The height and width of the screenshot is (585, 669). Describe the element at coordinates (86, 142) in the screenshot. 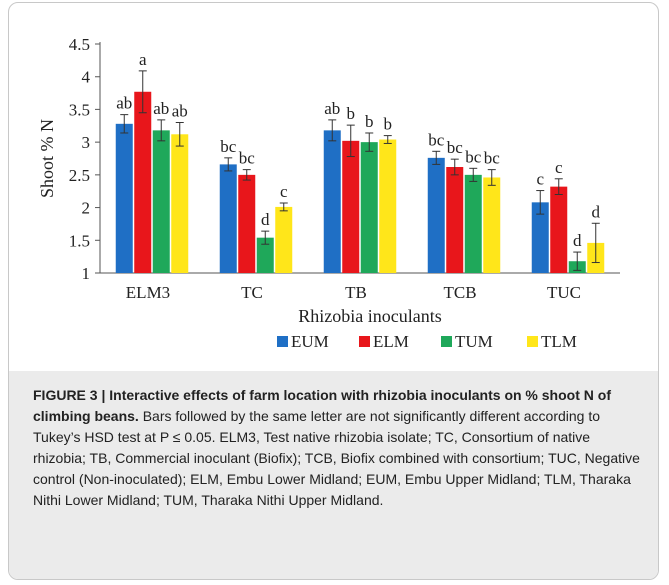

I see `y-tick-label: 3` at that location.